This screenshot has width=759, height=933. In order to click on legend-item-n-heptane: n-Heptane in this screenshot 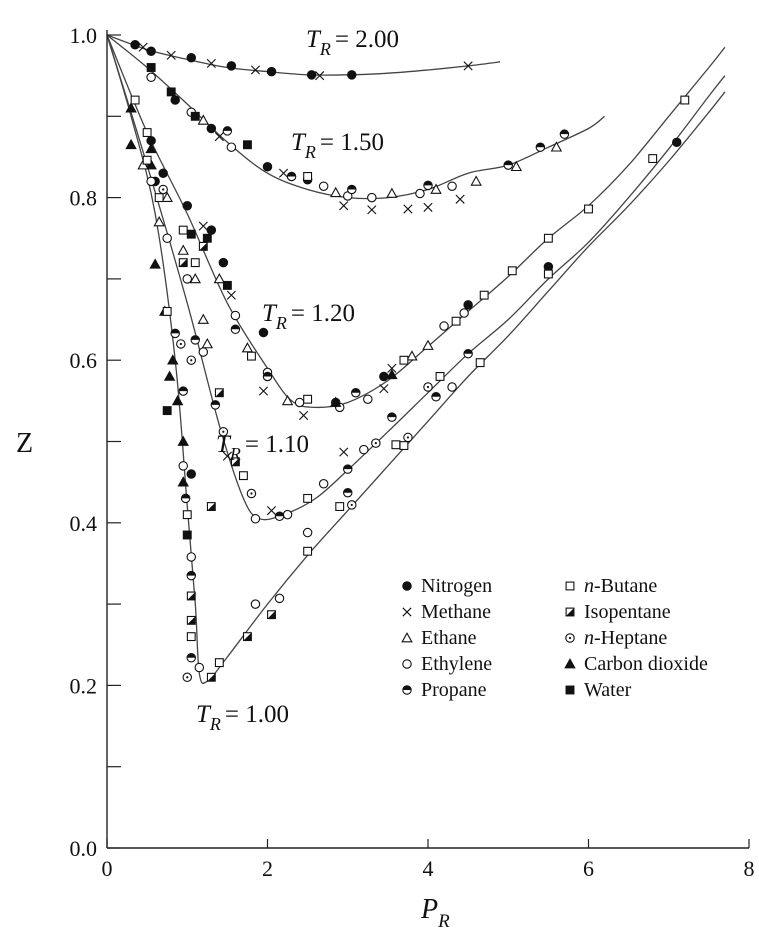, I will do `click(616, 638)`.